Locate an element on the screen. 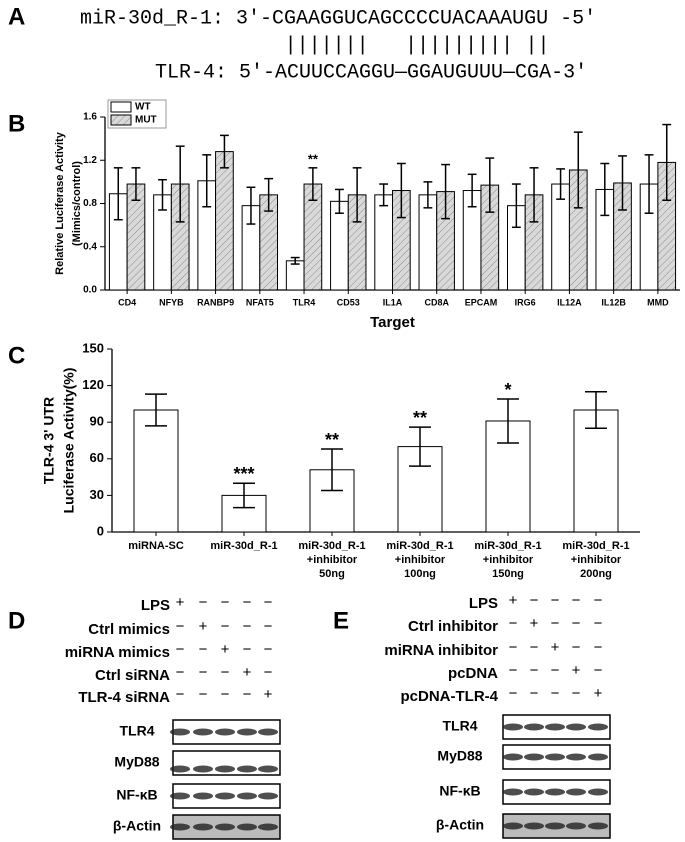 The width and height of the screenshot is (685, 842). legend-label: MUT is located at coordinates (146, 120).